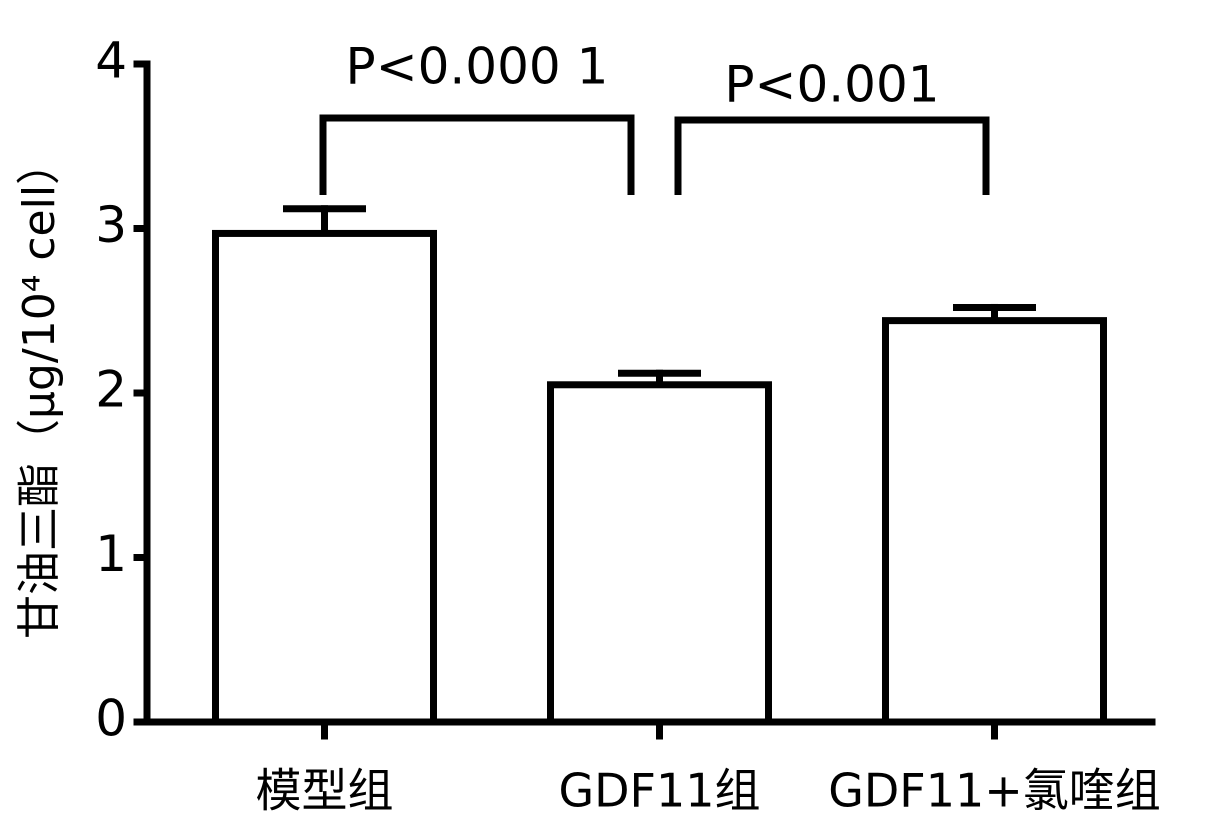  Describe the element at coordinates (111, 225) in the screenshot. I see `y-tick-label: 3` at that location.